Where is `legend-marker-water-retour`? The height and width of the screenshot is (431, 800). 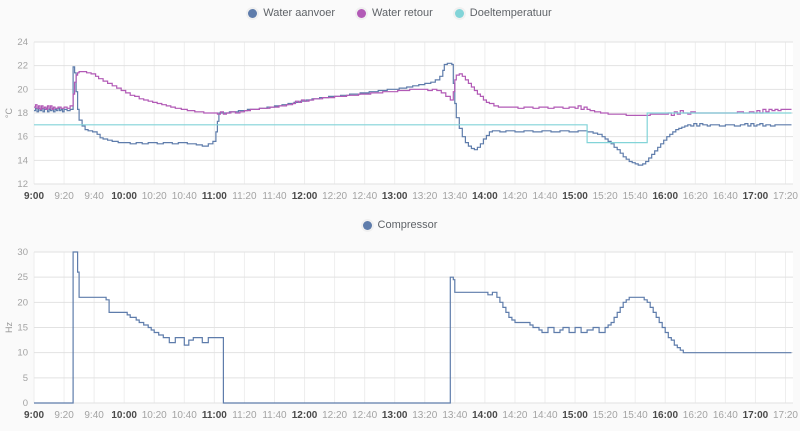 legend-marker-water-retour is located at coordinates (362, 13).